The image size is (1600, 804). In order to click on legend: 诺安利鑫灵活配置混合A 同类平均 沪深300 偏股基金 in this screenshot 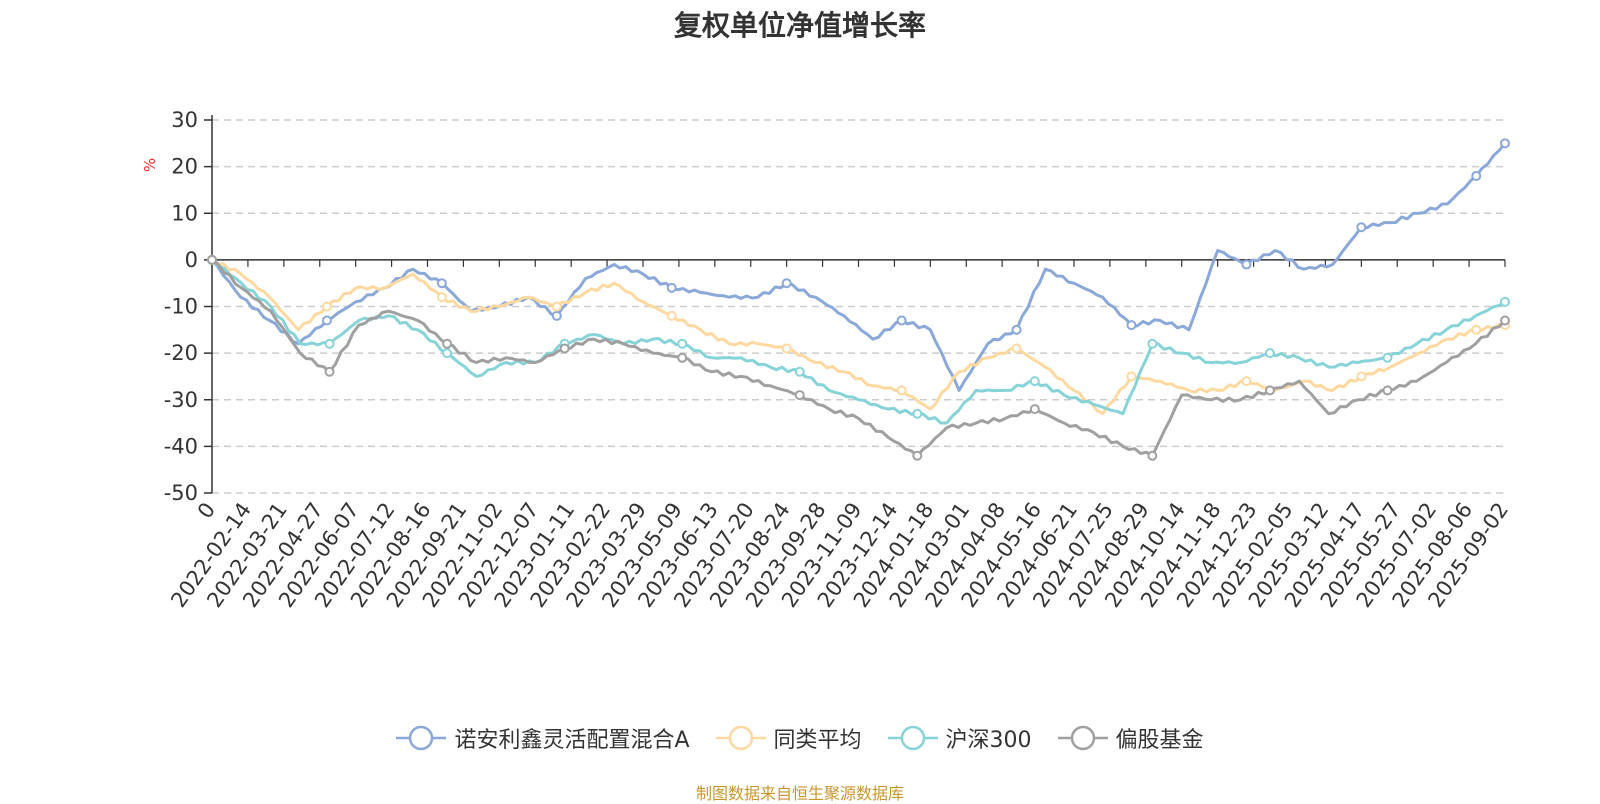, I will do `click(800, 738)`.